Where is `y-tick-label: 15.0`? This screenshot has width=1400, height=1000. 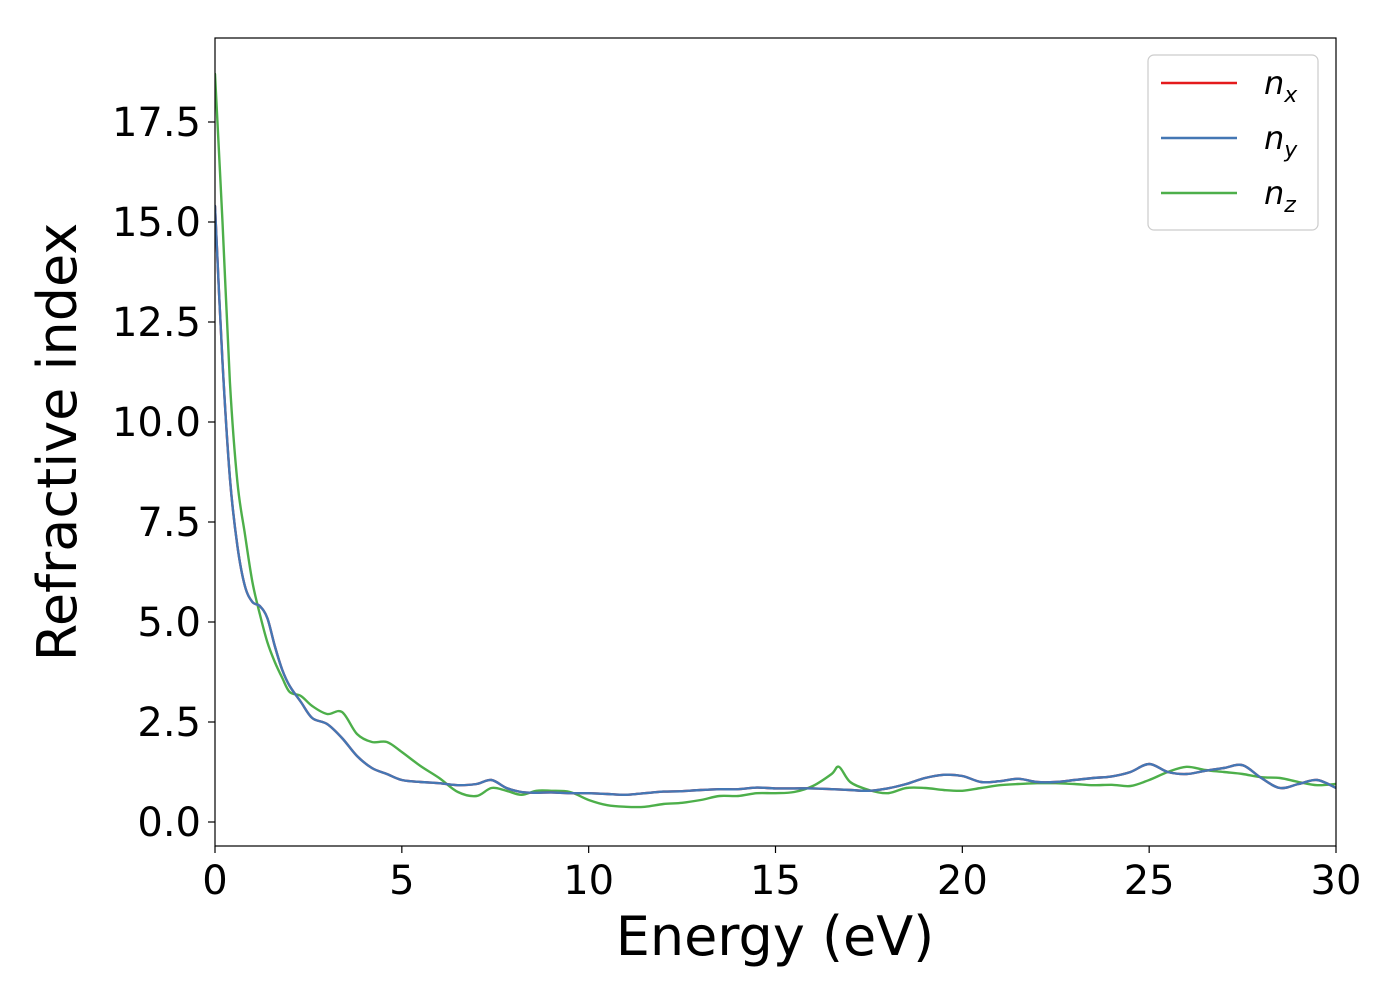
y-tick-label: 15.0 is located at coordinates (156, 223).